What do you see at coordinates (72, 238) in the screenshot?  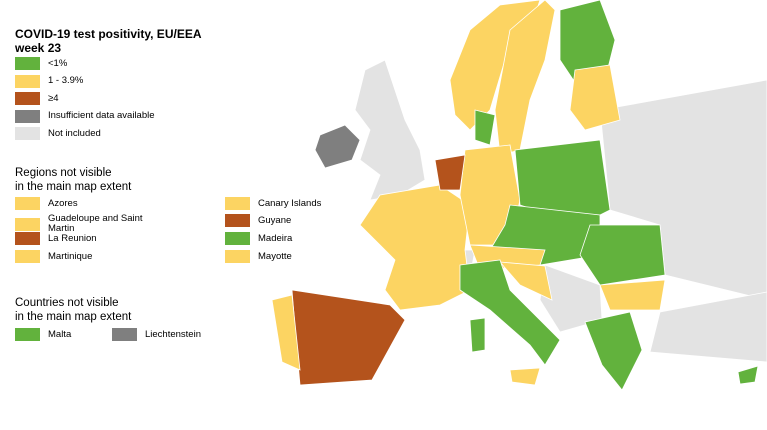 I see `legend-label: La Reunion` at bounding box center [72, 238].